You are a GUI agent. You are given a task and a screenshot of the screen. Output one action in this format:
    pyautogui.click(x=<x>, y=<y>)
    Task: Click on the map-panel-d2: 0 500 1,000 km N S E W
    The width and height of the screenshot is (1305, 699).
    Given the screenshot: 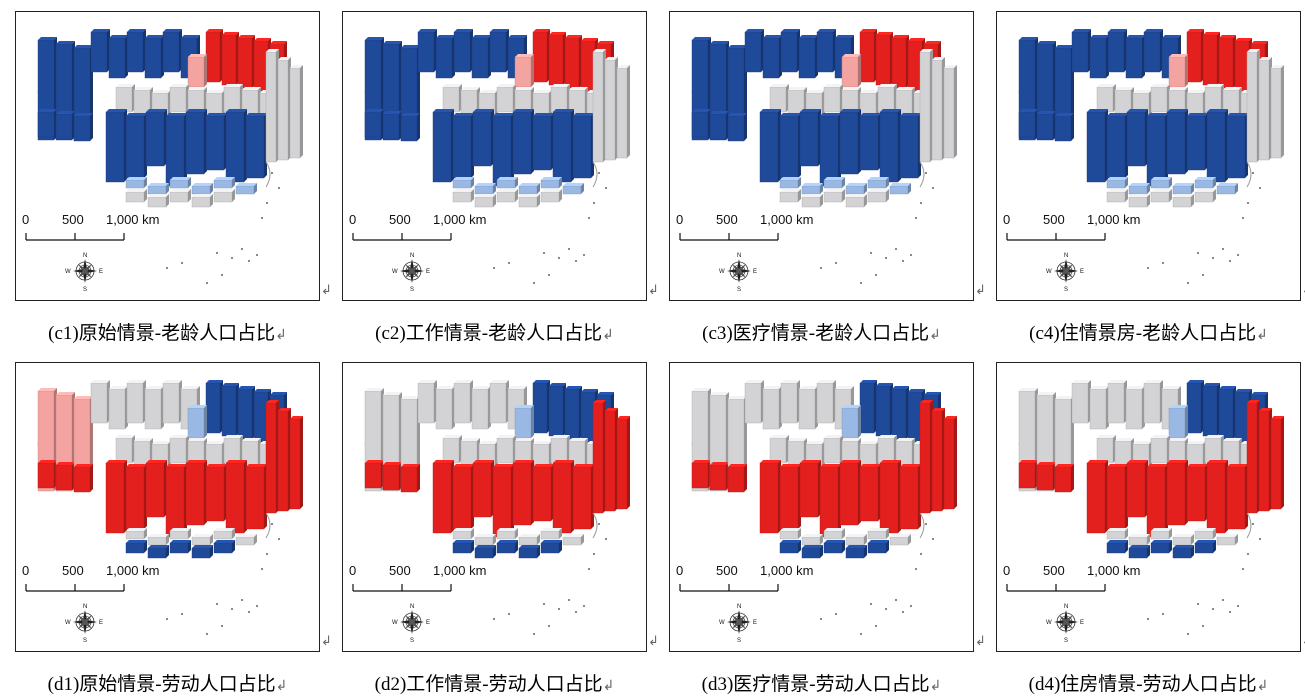 What is the action you would take?
    pyautogui.click(x=494, y=507)
    